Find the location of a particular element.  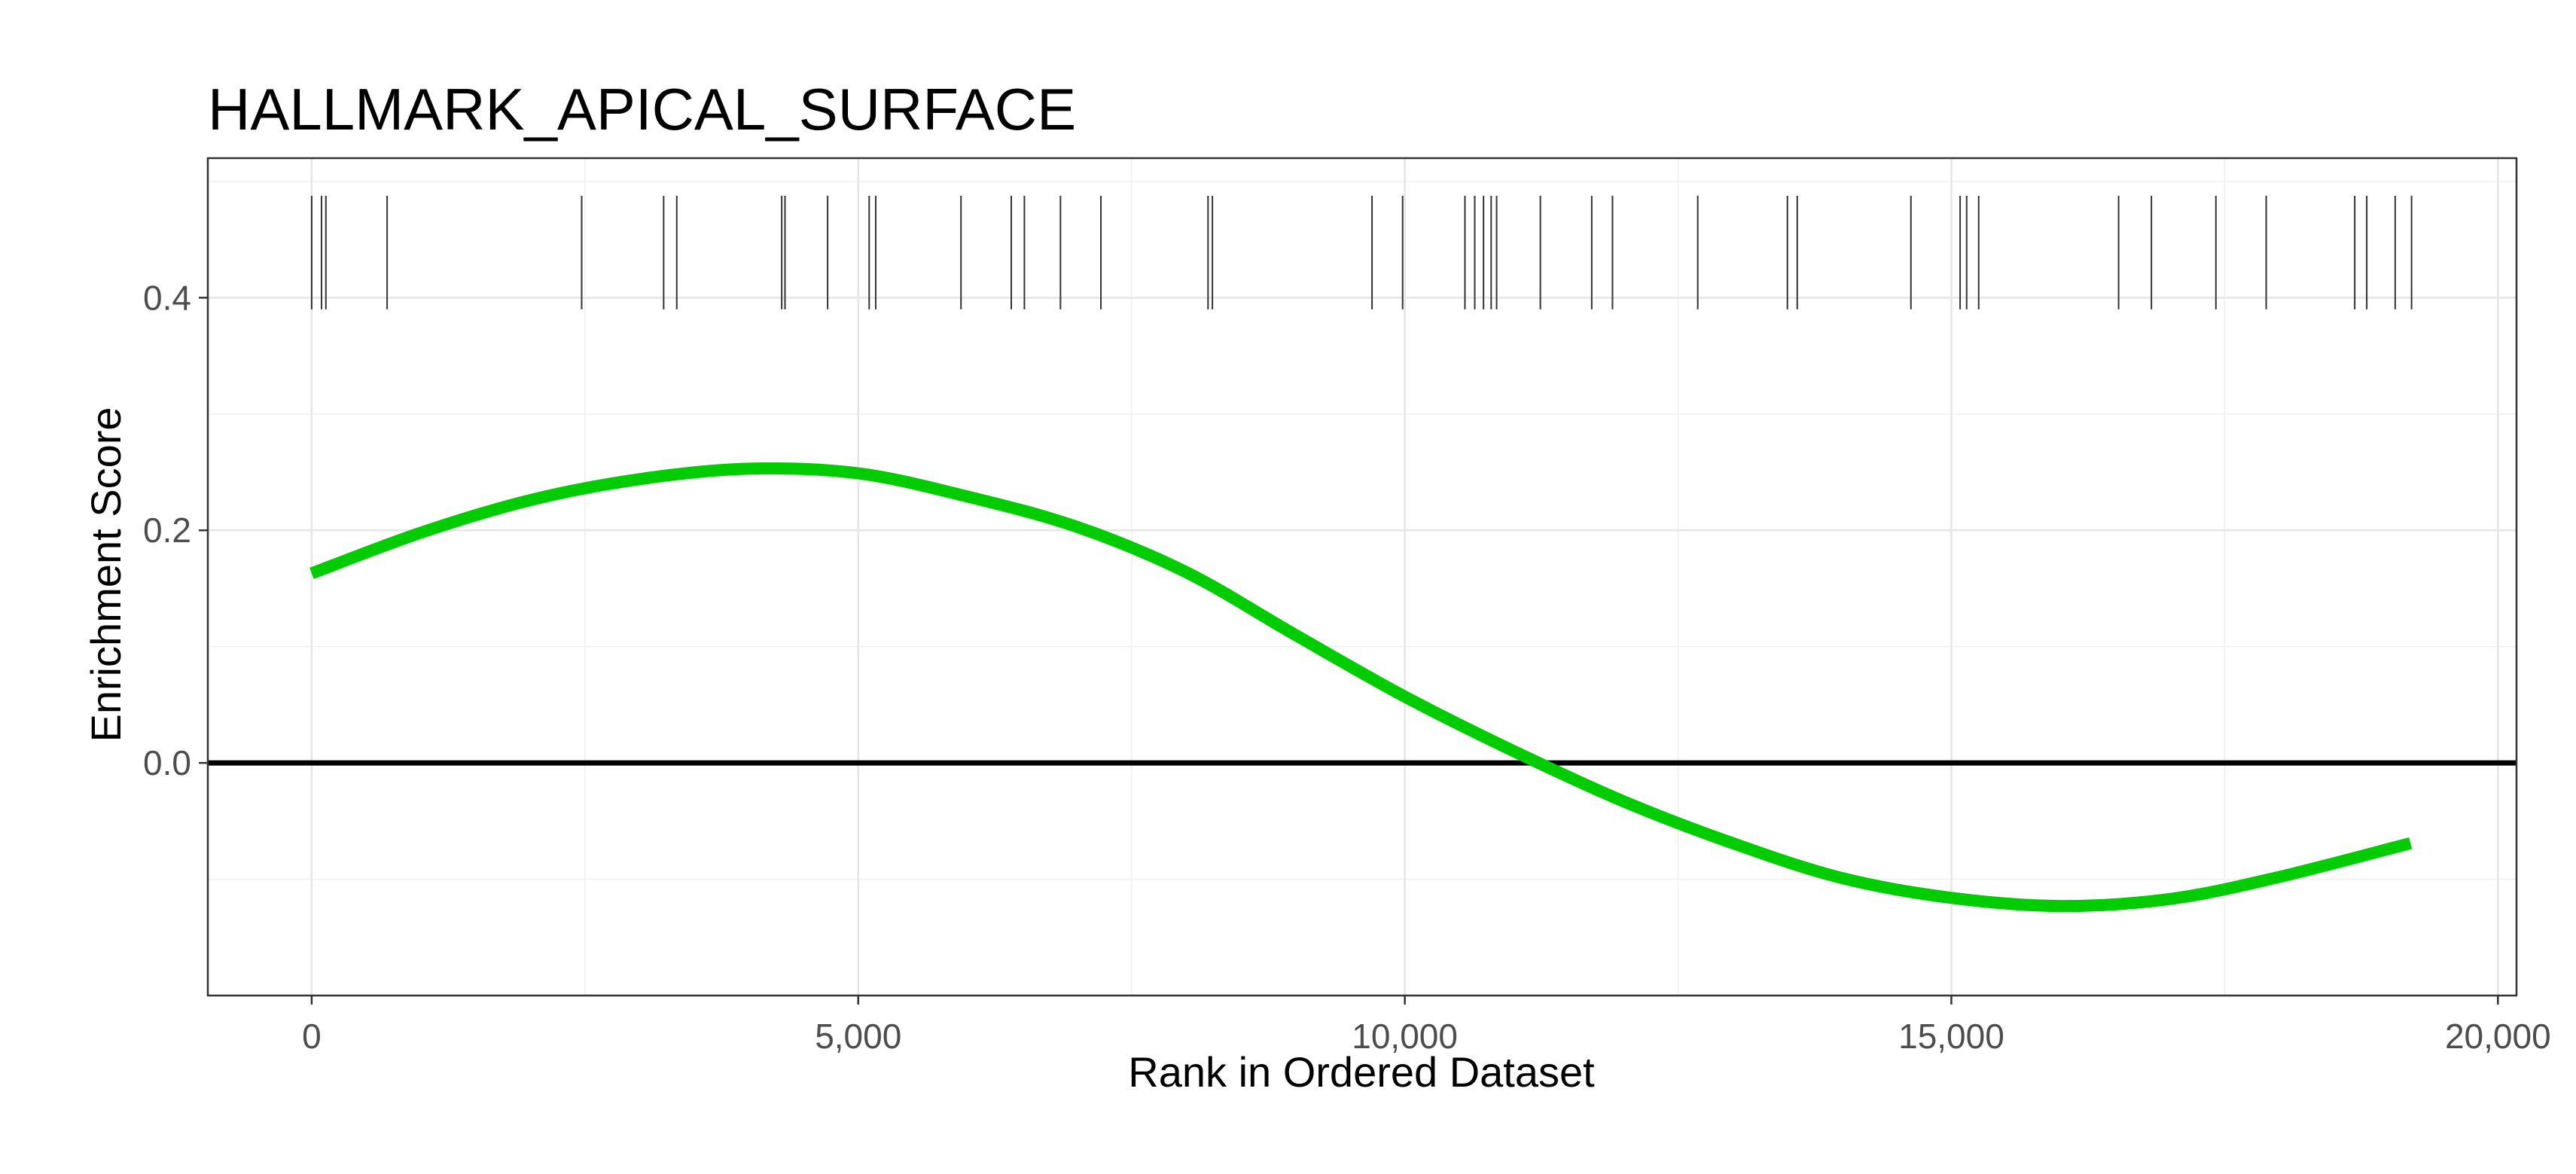

y-tick-label: 0.4 is located at coordinates (167, 297).